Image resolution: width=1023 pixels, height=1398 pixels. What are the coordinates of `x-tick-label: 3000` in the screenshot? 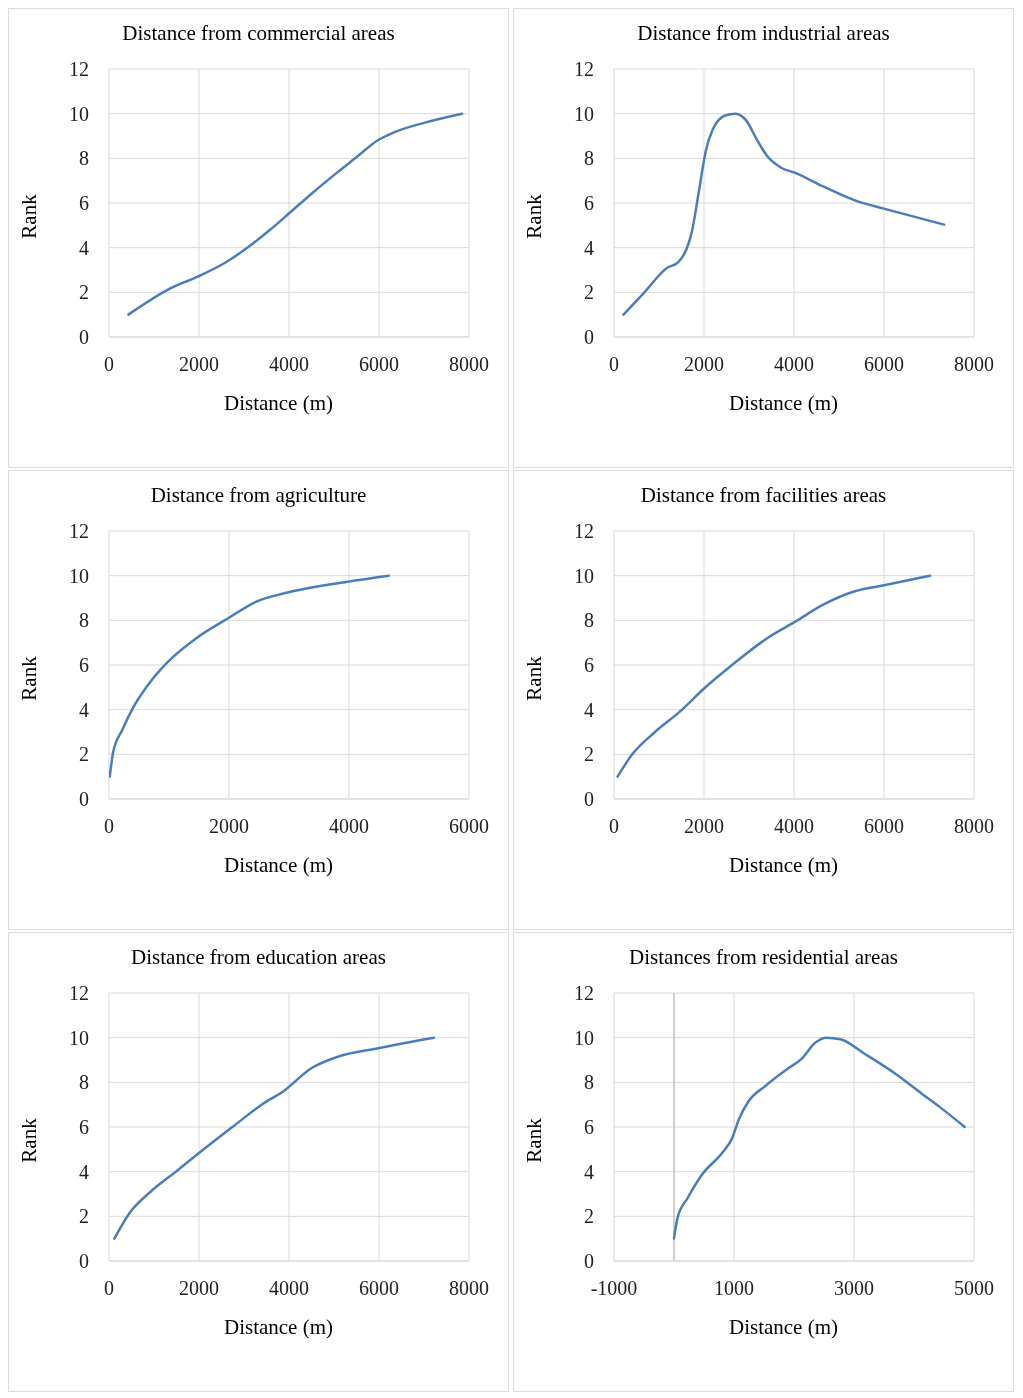 It's located at (854, 1288).